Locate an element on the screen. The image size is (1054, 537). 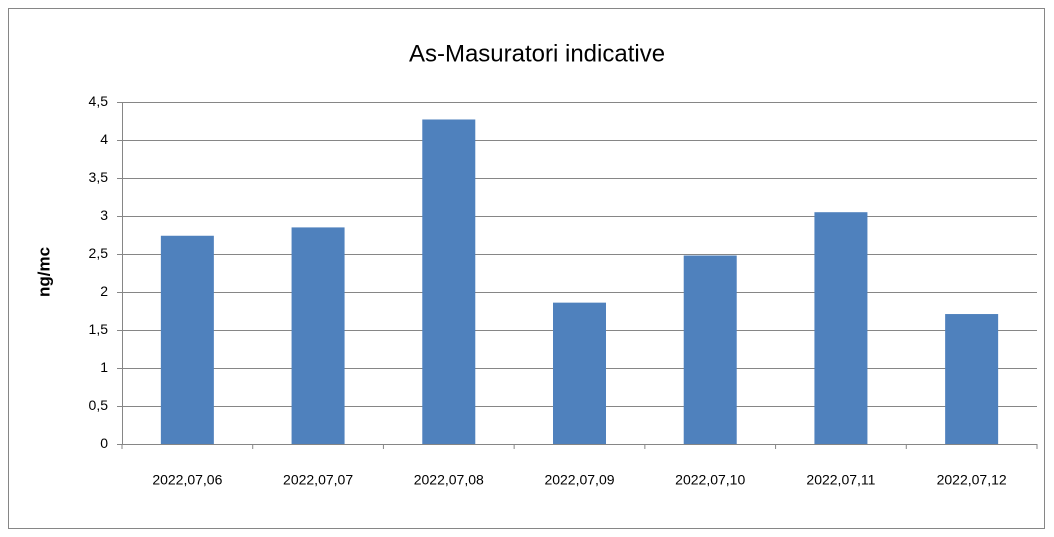
x-tick-label: 2022,07,06 is located at coordinates (187, 480).